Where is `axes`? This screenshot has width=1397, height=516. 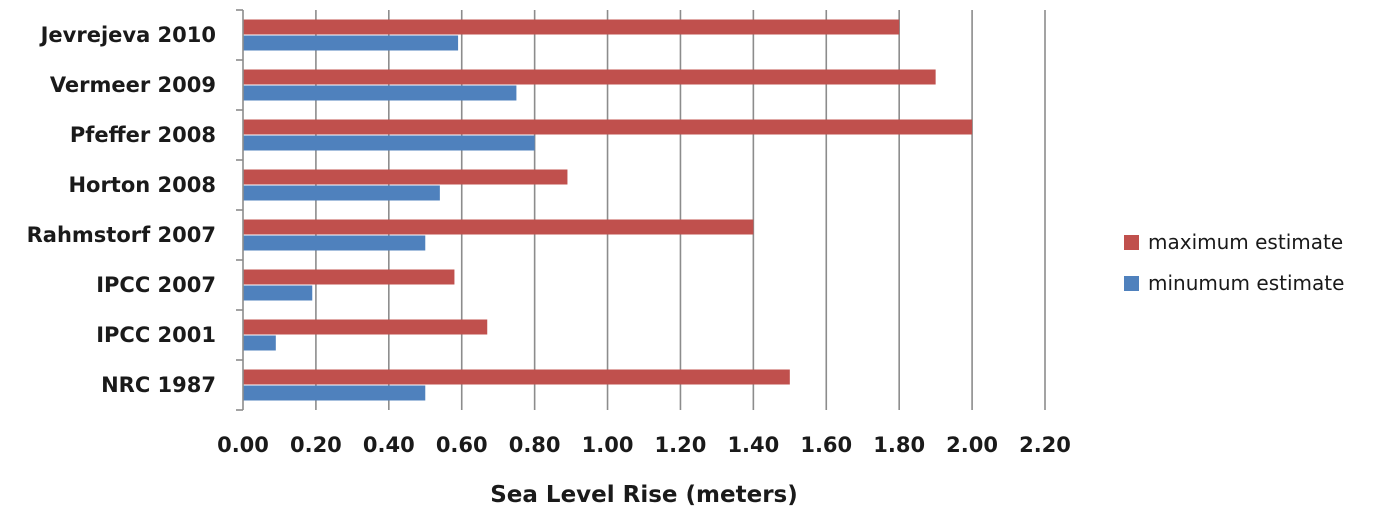 axes is located at coordinates (240, 210).